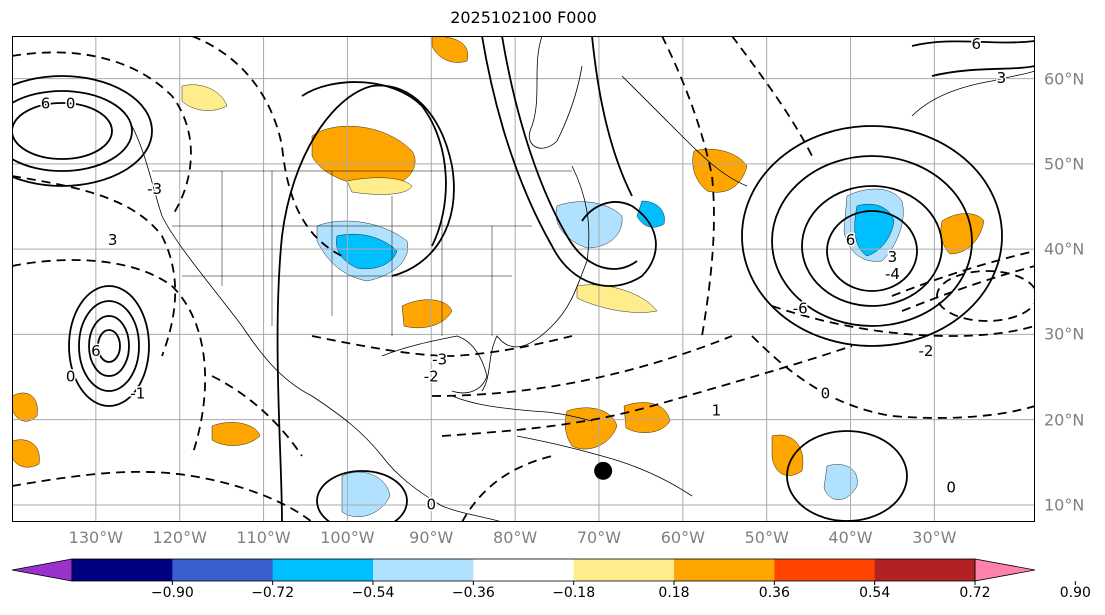  Describe the element at coordinates (599, 537) in the screenshot. I see `longitude-label: 70°W` at that location.